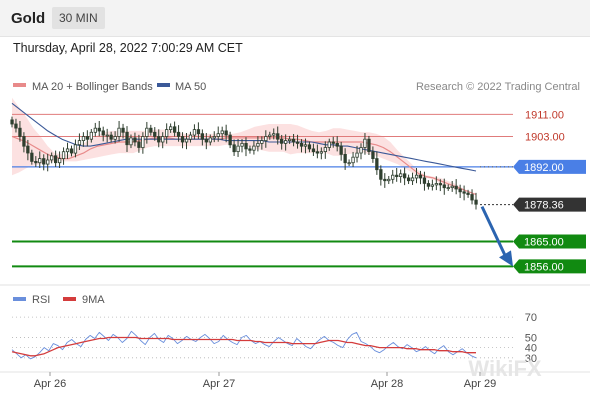  I want to click on level-tag-bg, so click(549, 166).